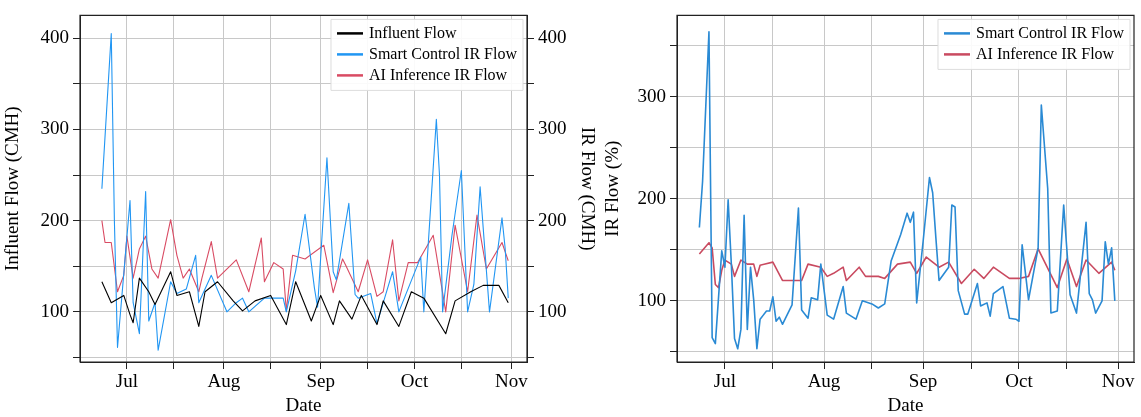 This screenshot has width=1141, height=417. I want to click on y2-axis-title: IR Flow (CMH), so click(587, 188).